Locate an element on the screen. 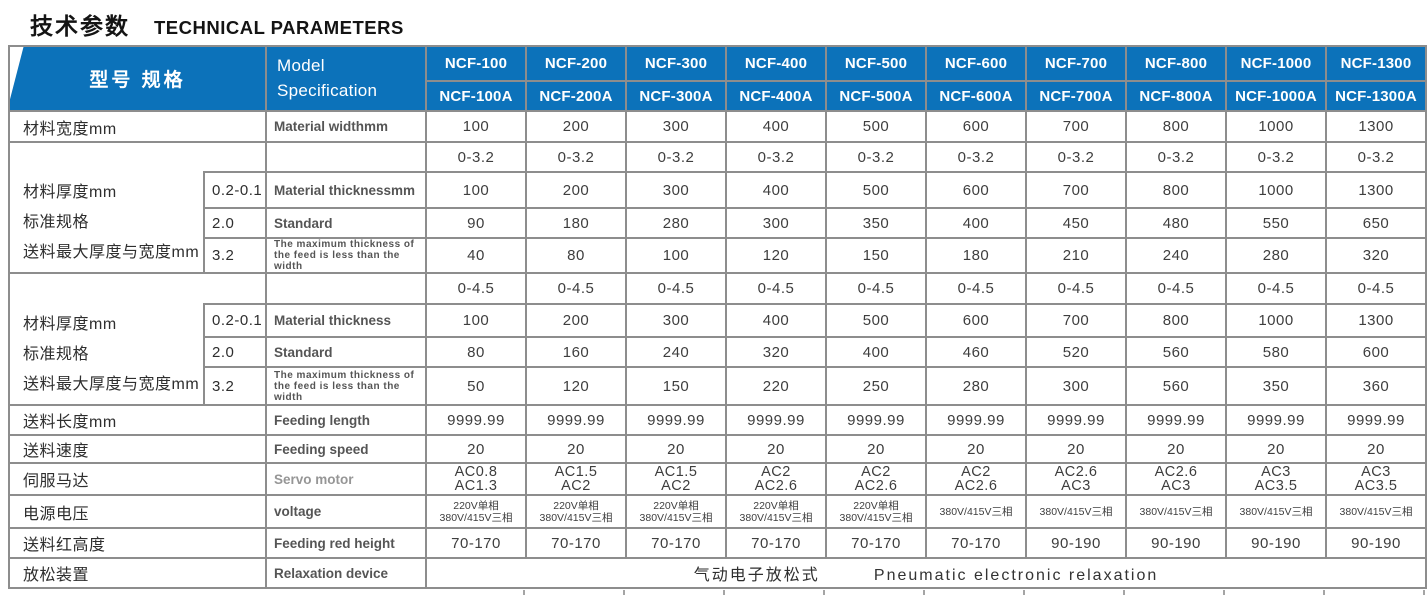 This screenshot has height=595, width=1428. red-height-value: 70-170 is located at coordinates (576, 543).